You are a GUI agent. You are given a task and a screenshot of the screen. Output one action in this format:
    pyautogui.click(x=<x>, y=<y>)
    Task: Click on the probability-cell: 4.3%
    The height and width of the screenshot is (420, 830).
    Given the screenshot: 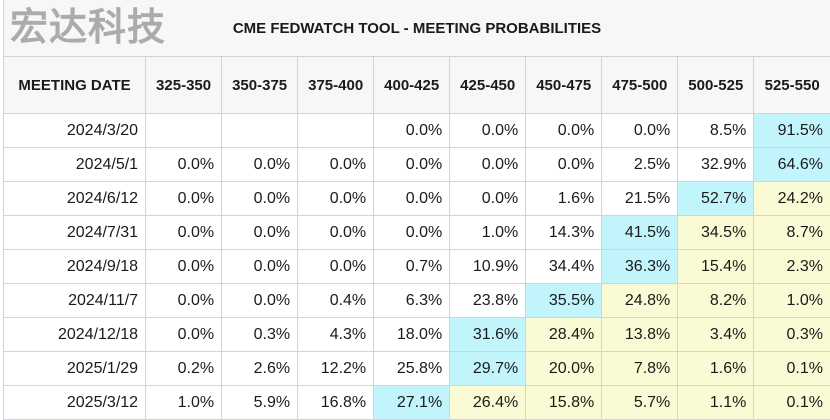 What is the action you would take?
    pyautogui.click(x=336, y=334)
    